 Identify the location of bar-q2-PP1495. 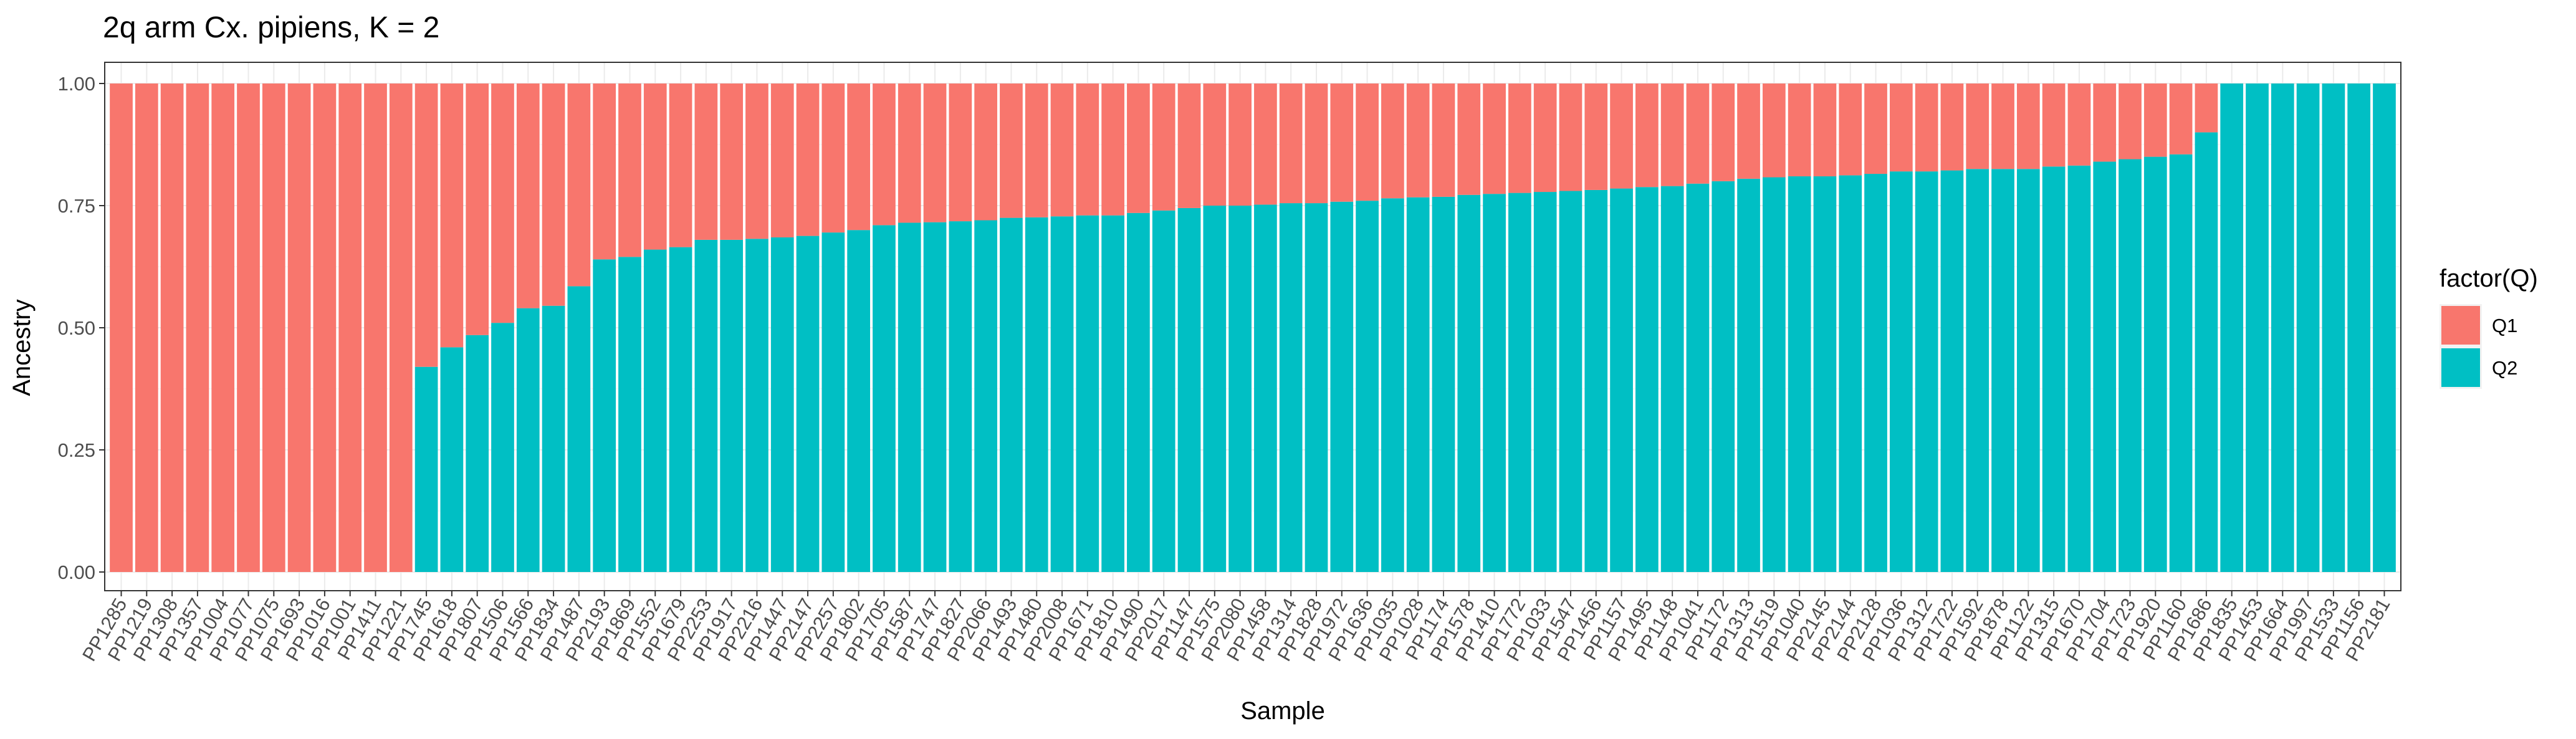
(1647, 379).